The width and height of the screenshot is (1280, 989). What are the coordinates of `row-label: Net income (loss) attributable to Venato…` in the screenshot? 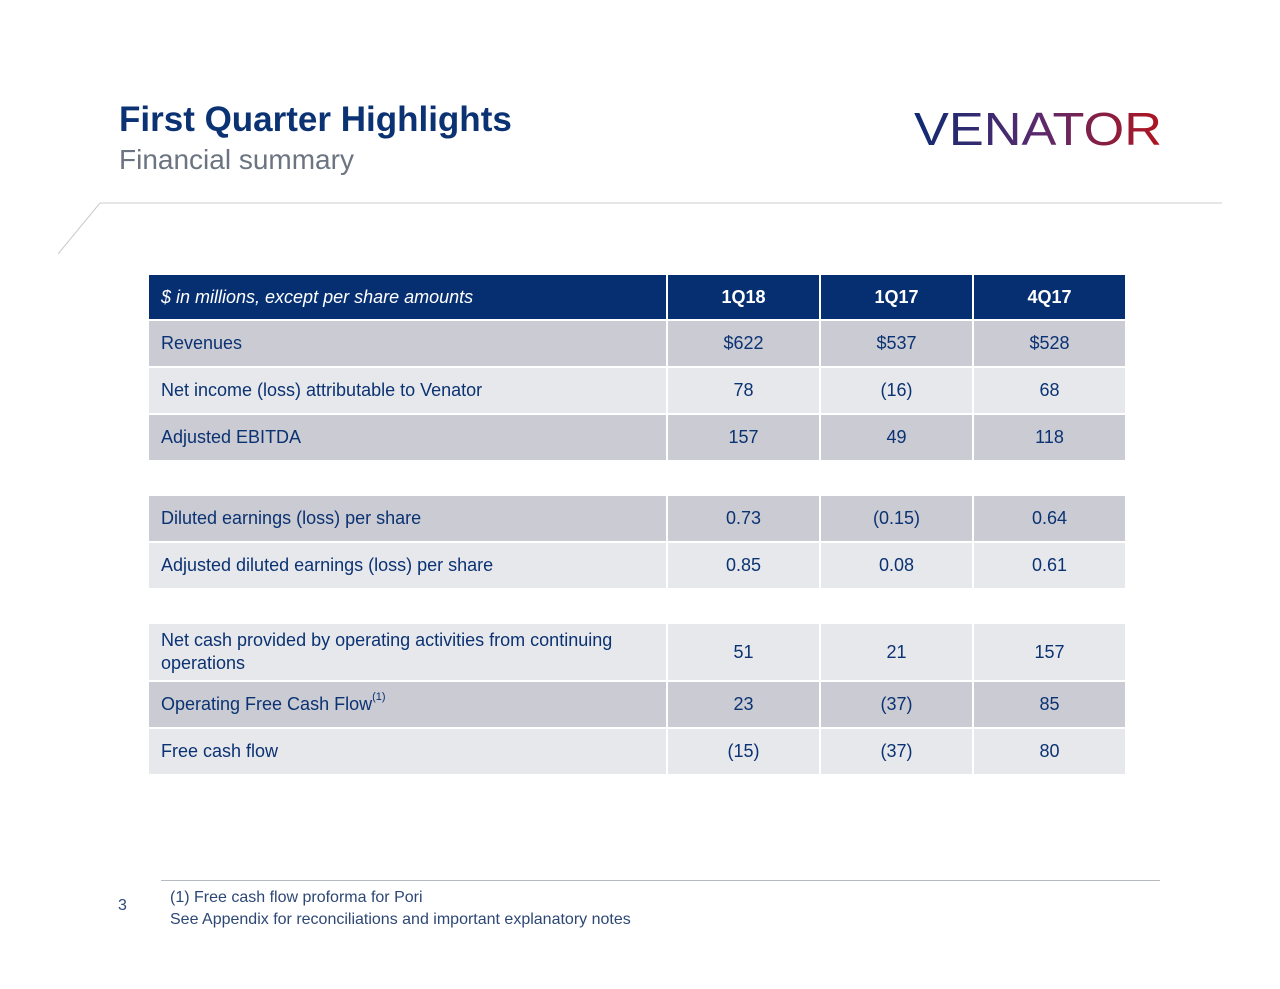 It's located at (408, 391).